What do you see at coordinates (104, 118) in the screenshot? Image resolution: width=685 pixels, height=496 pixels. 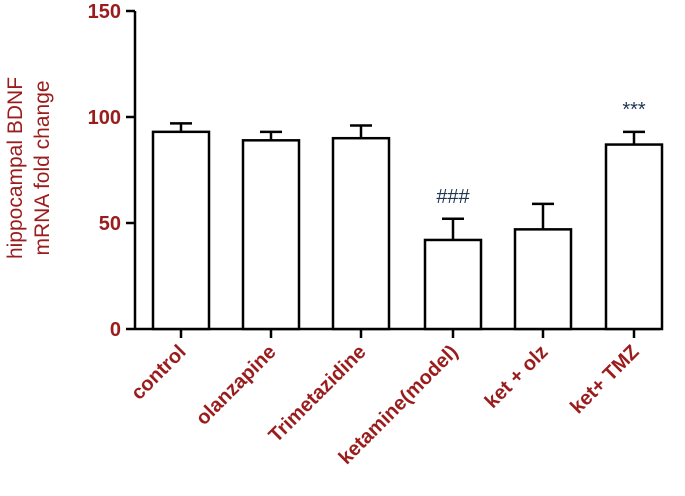 I see `y-tick-label: 100` at bounding box center [104, 118].